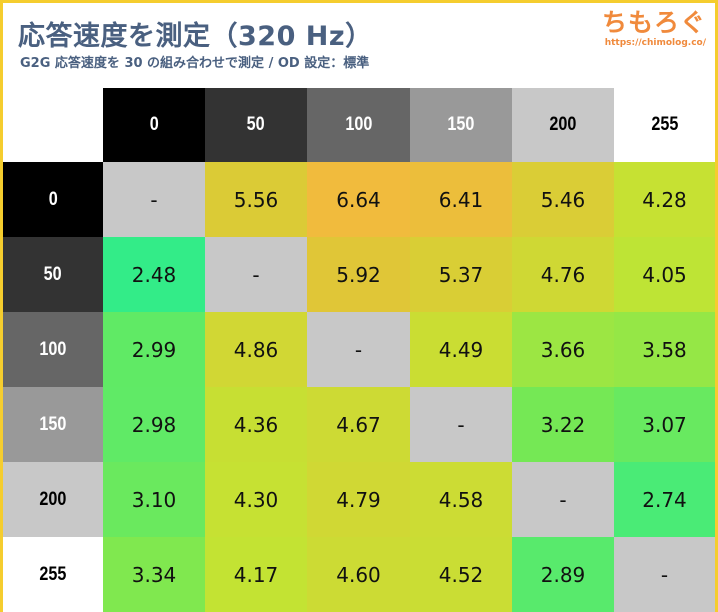 The height and width of the screenshot is (612, 718). I want to click on cell-value: 6.41, so click(461, 199).